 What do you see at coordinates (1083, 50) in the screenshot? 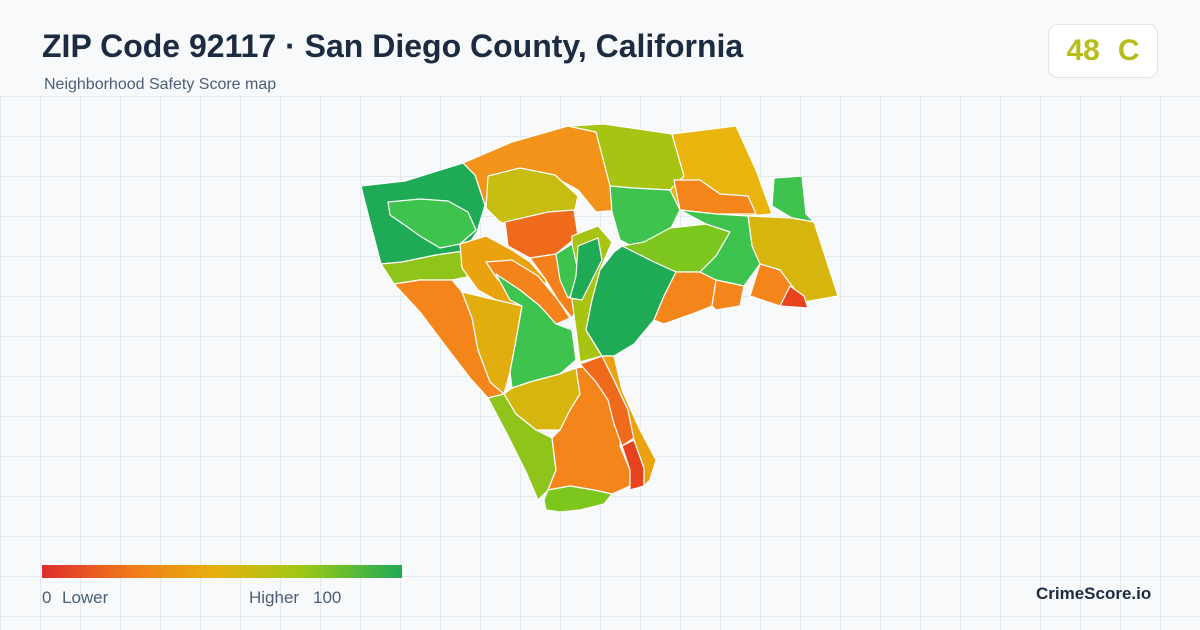
I see `score-value: 48` at bounding box center [1083, 50].